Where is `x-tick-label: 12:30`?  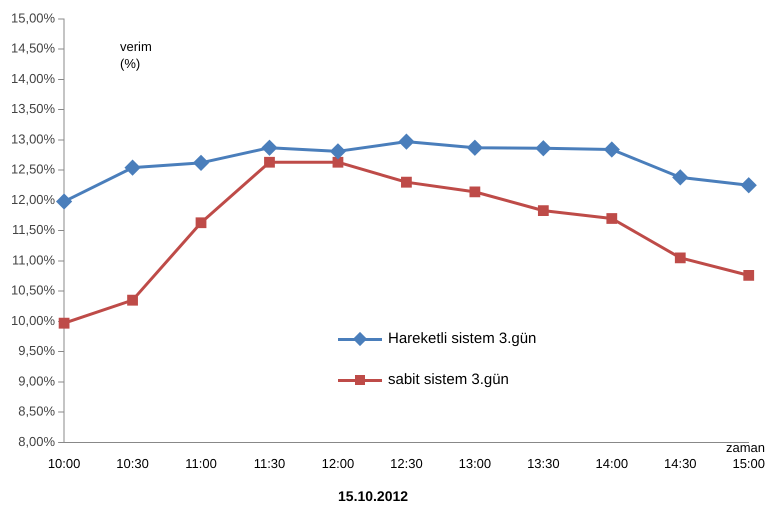
x-tick-label: 12:30 is located at coordinates (406, 463).